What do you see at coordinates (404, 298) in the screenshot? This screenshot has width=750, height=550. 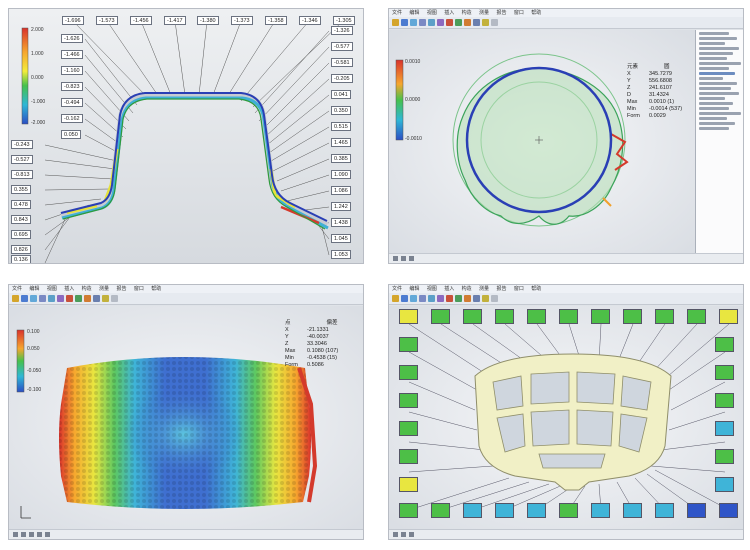 I see `save-icon` at bounding box center [404, 298].